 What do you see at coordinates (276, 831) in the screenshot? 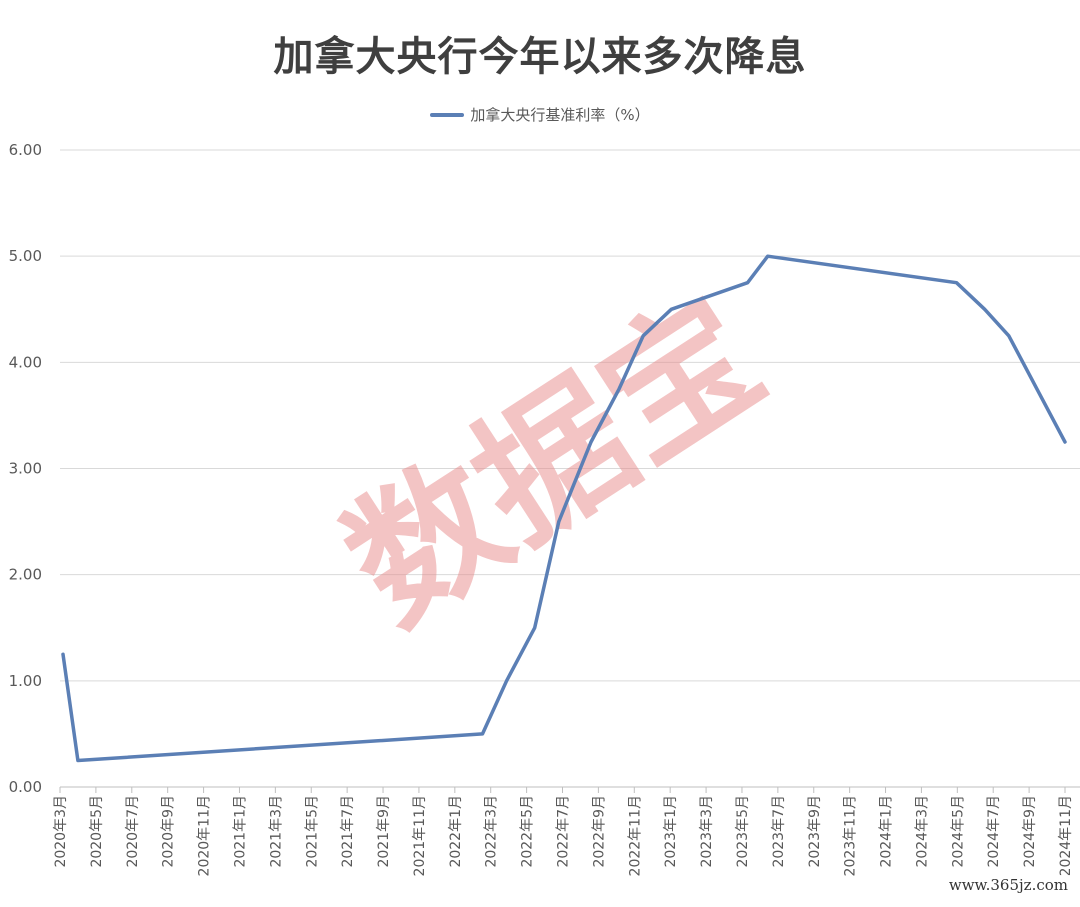
I see `x-tick-label: 2021年3月` at bounding box center [276, 831].